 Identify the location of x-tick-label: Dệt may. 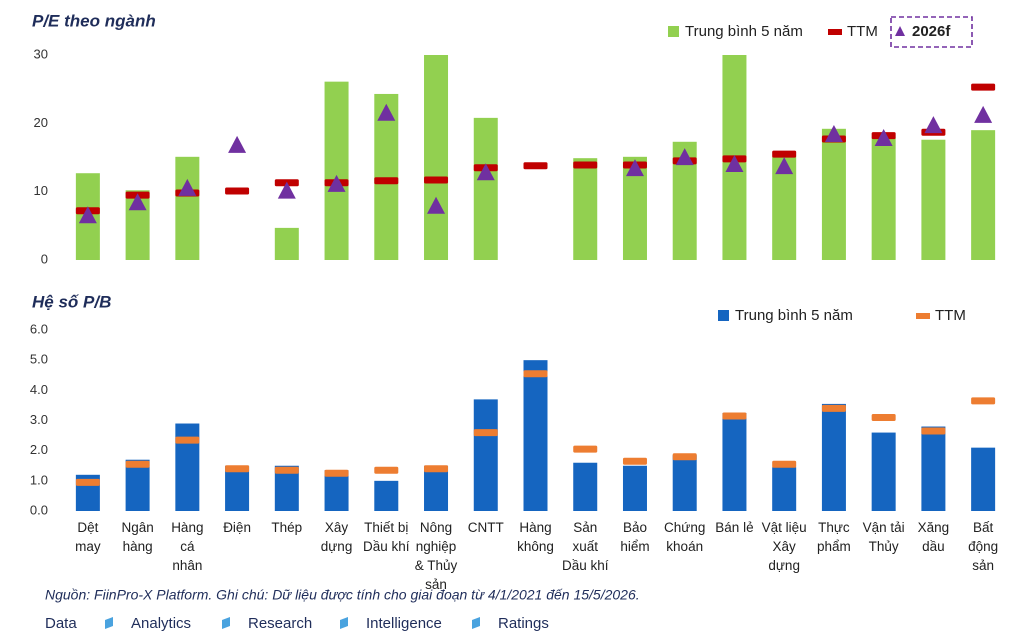
(88, 537).